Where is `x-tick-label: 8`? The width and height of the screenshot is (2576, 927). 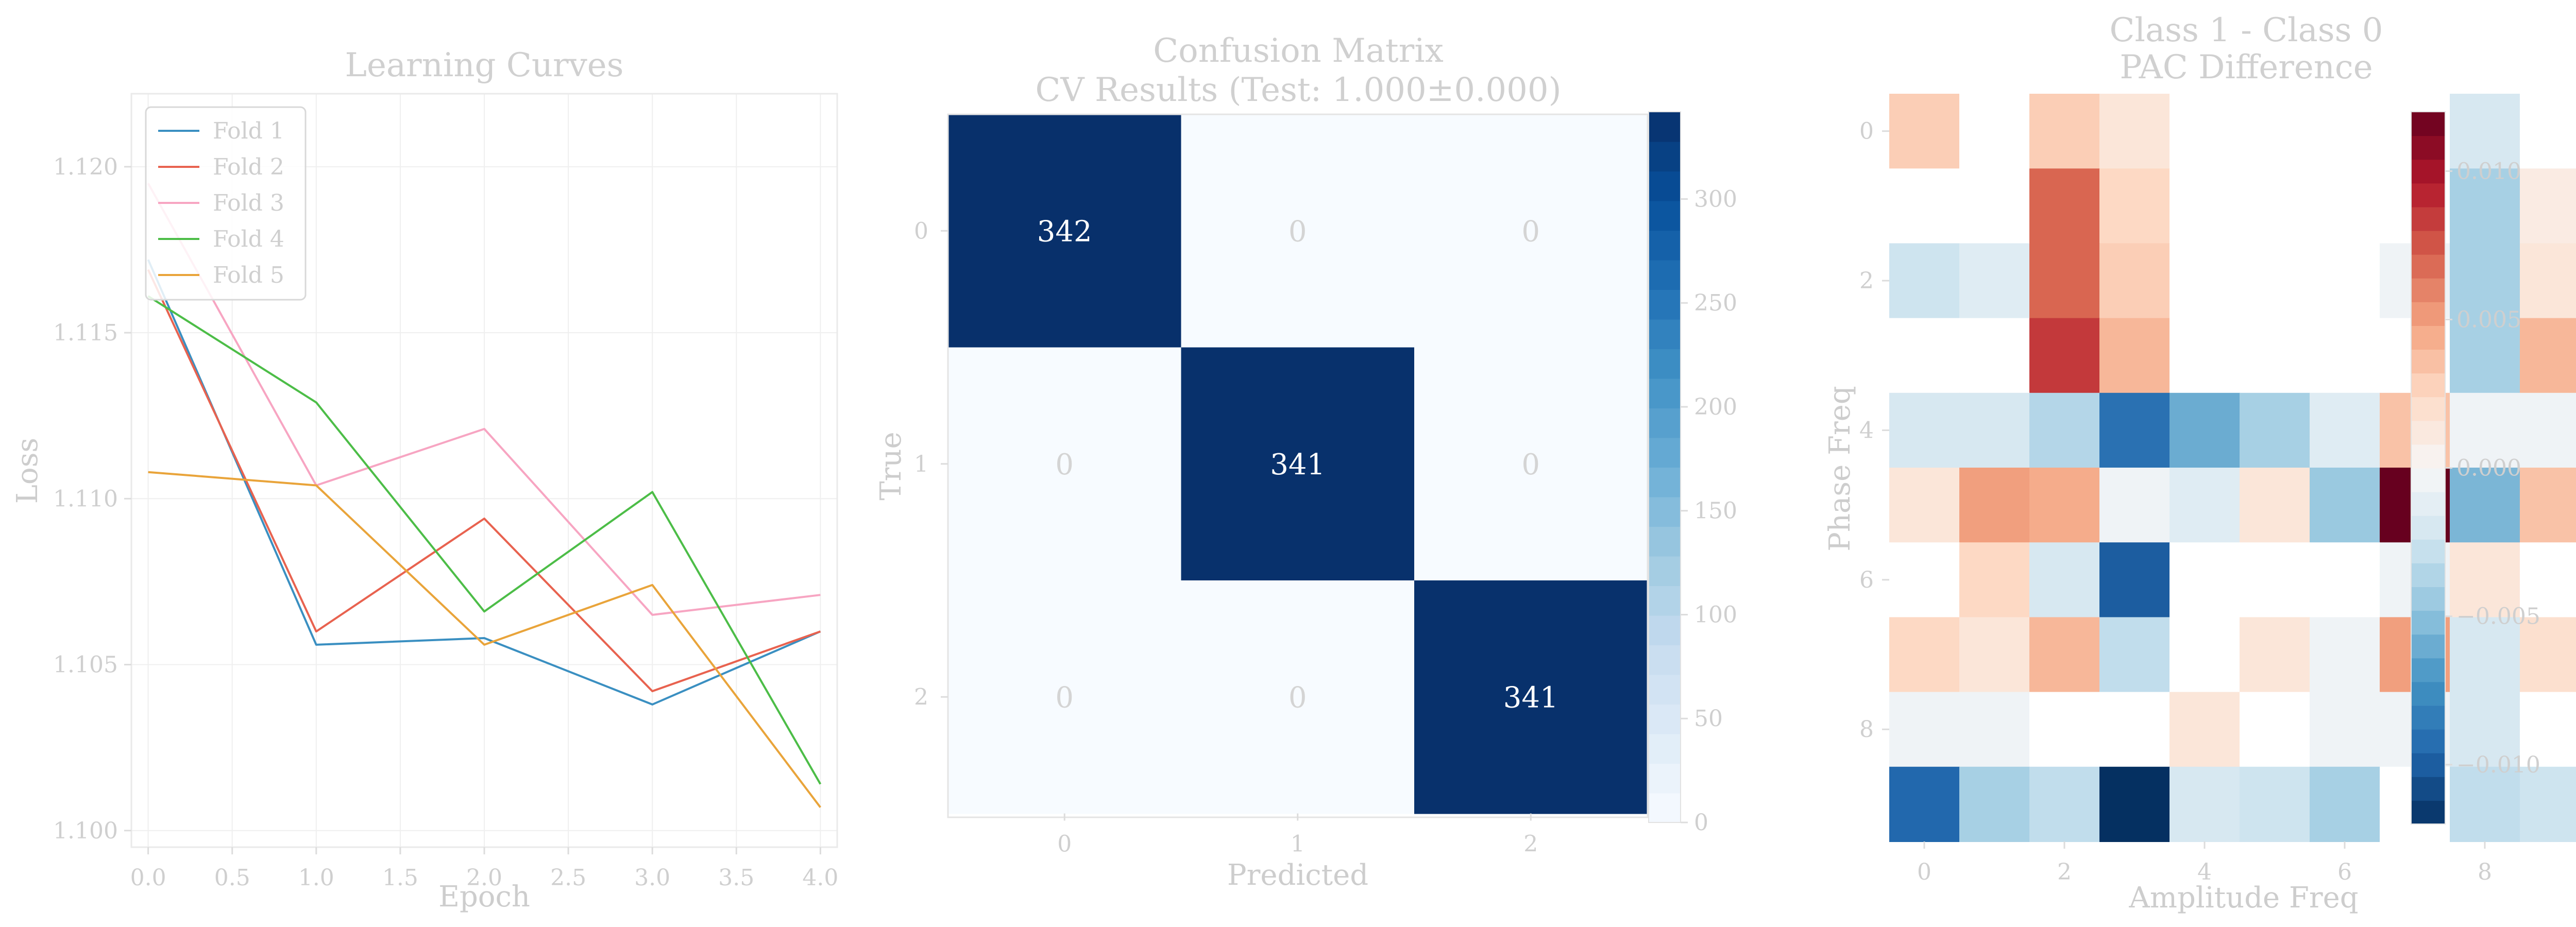 x-tick-label: 8 is located at coordinates (2485, 872).